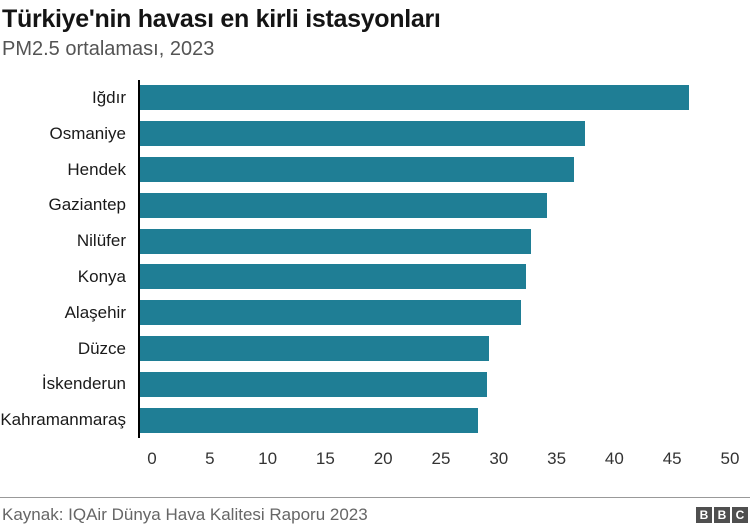 Image resolution: width=750 pixels, height=528 pixels. I want to click on bar-row: Konya, so click(375, 276).